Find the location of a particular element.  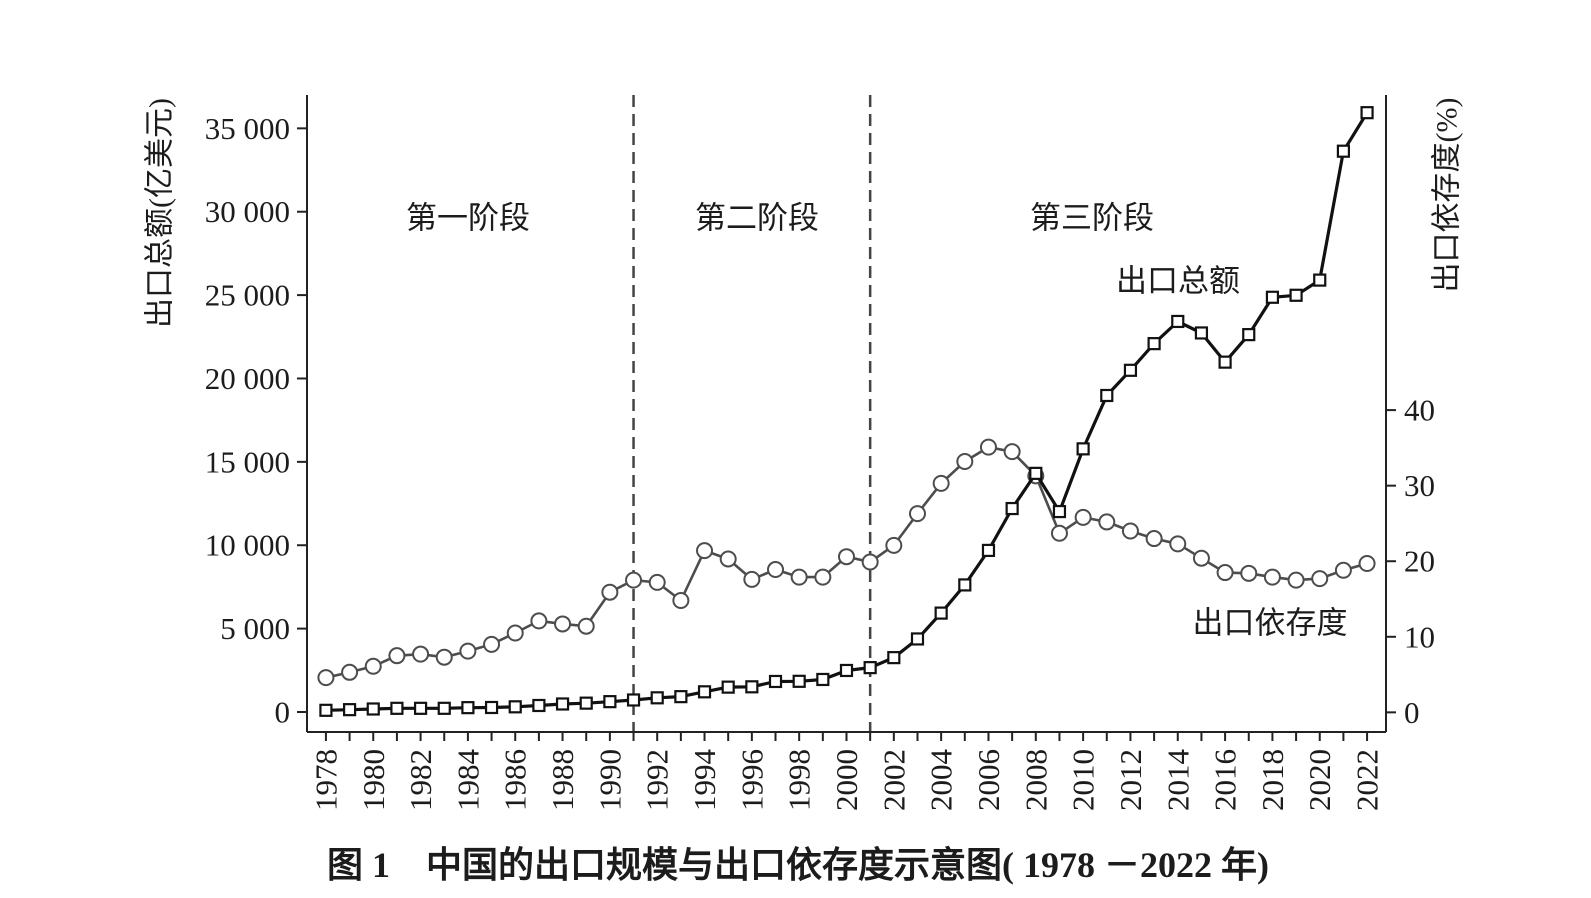

x-tick-label: 1986 is located at coordinates (515, 780).